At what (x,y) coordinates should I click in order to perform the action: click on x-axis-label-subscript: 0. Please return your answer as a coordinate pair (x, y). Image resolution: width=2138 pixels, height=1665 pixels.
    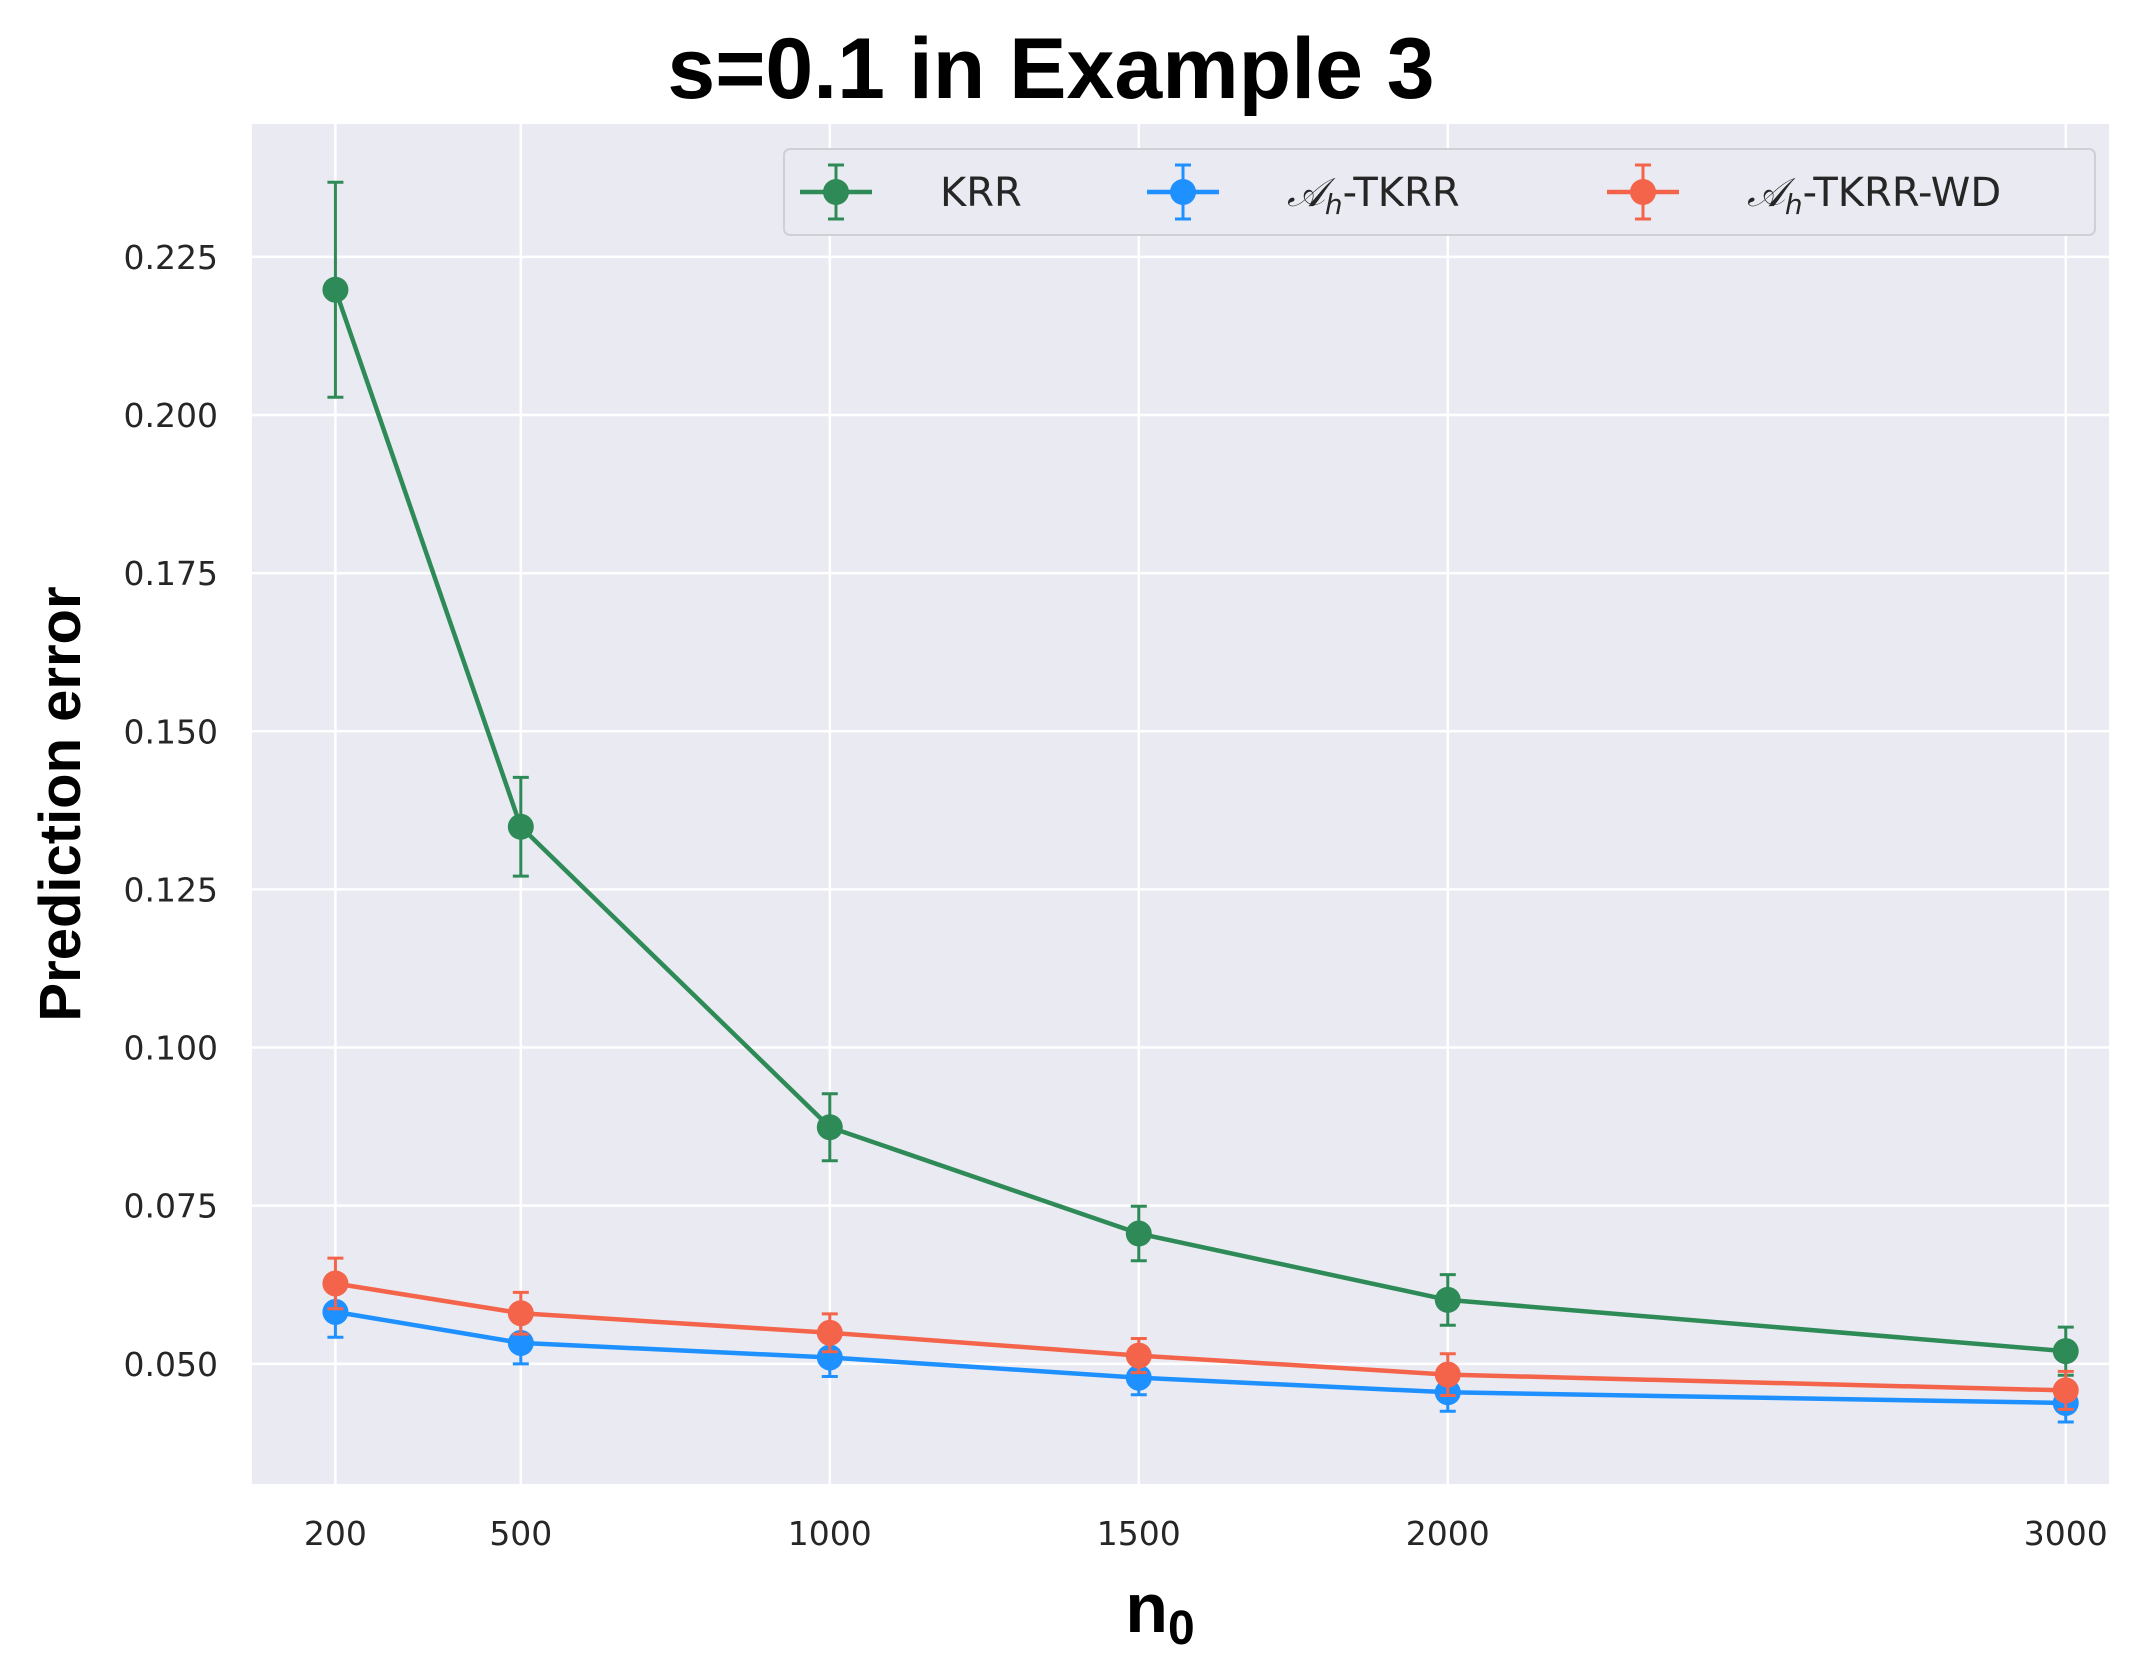
    Looking at the image, I should click on (1181, 1628).